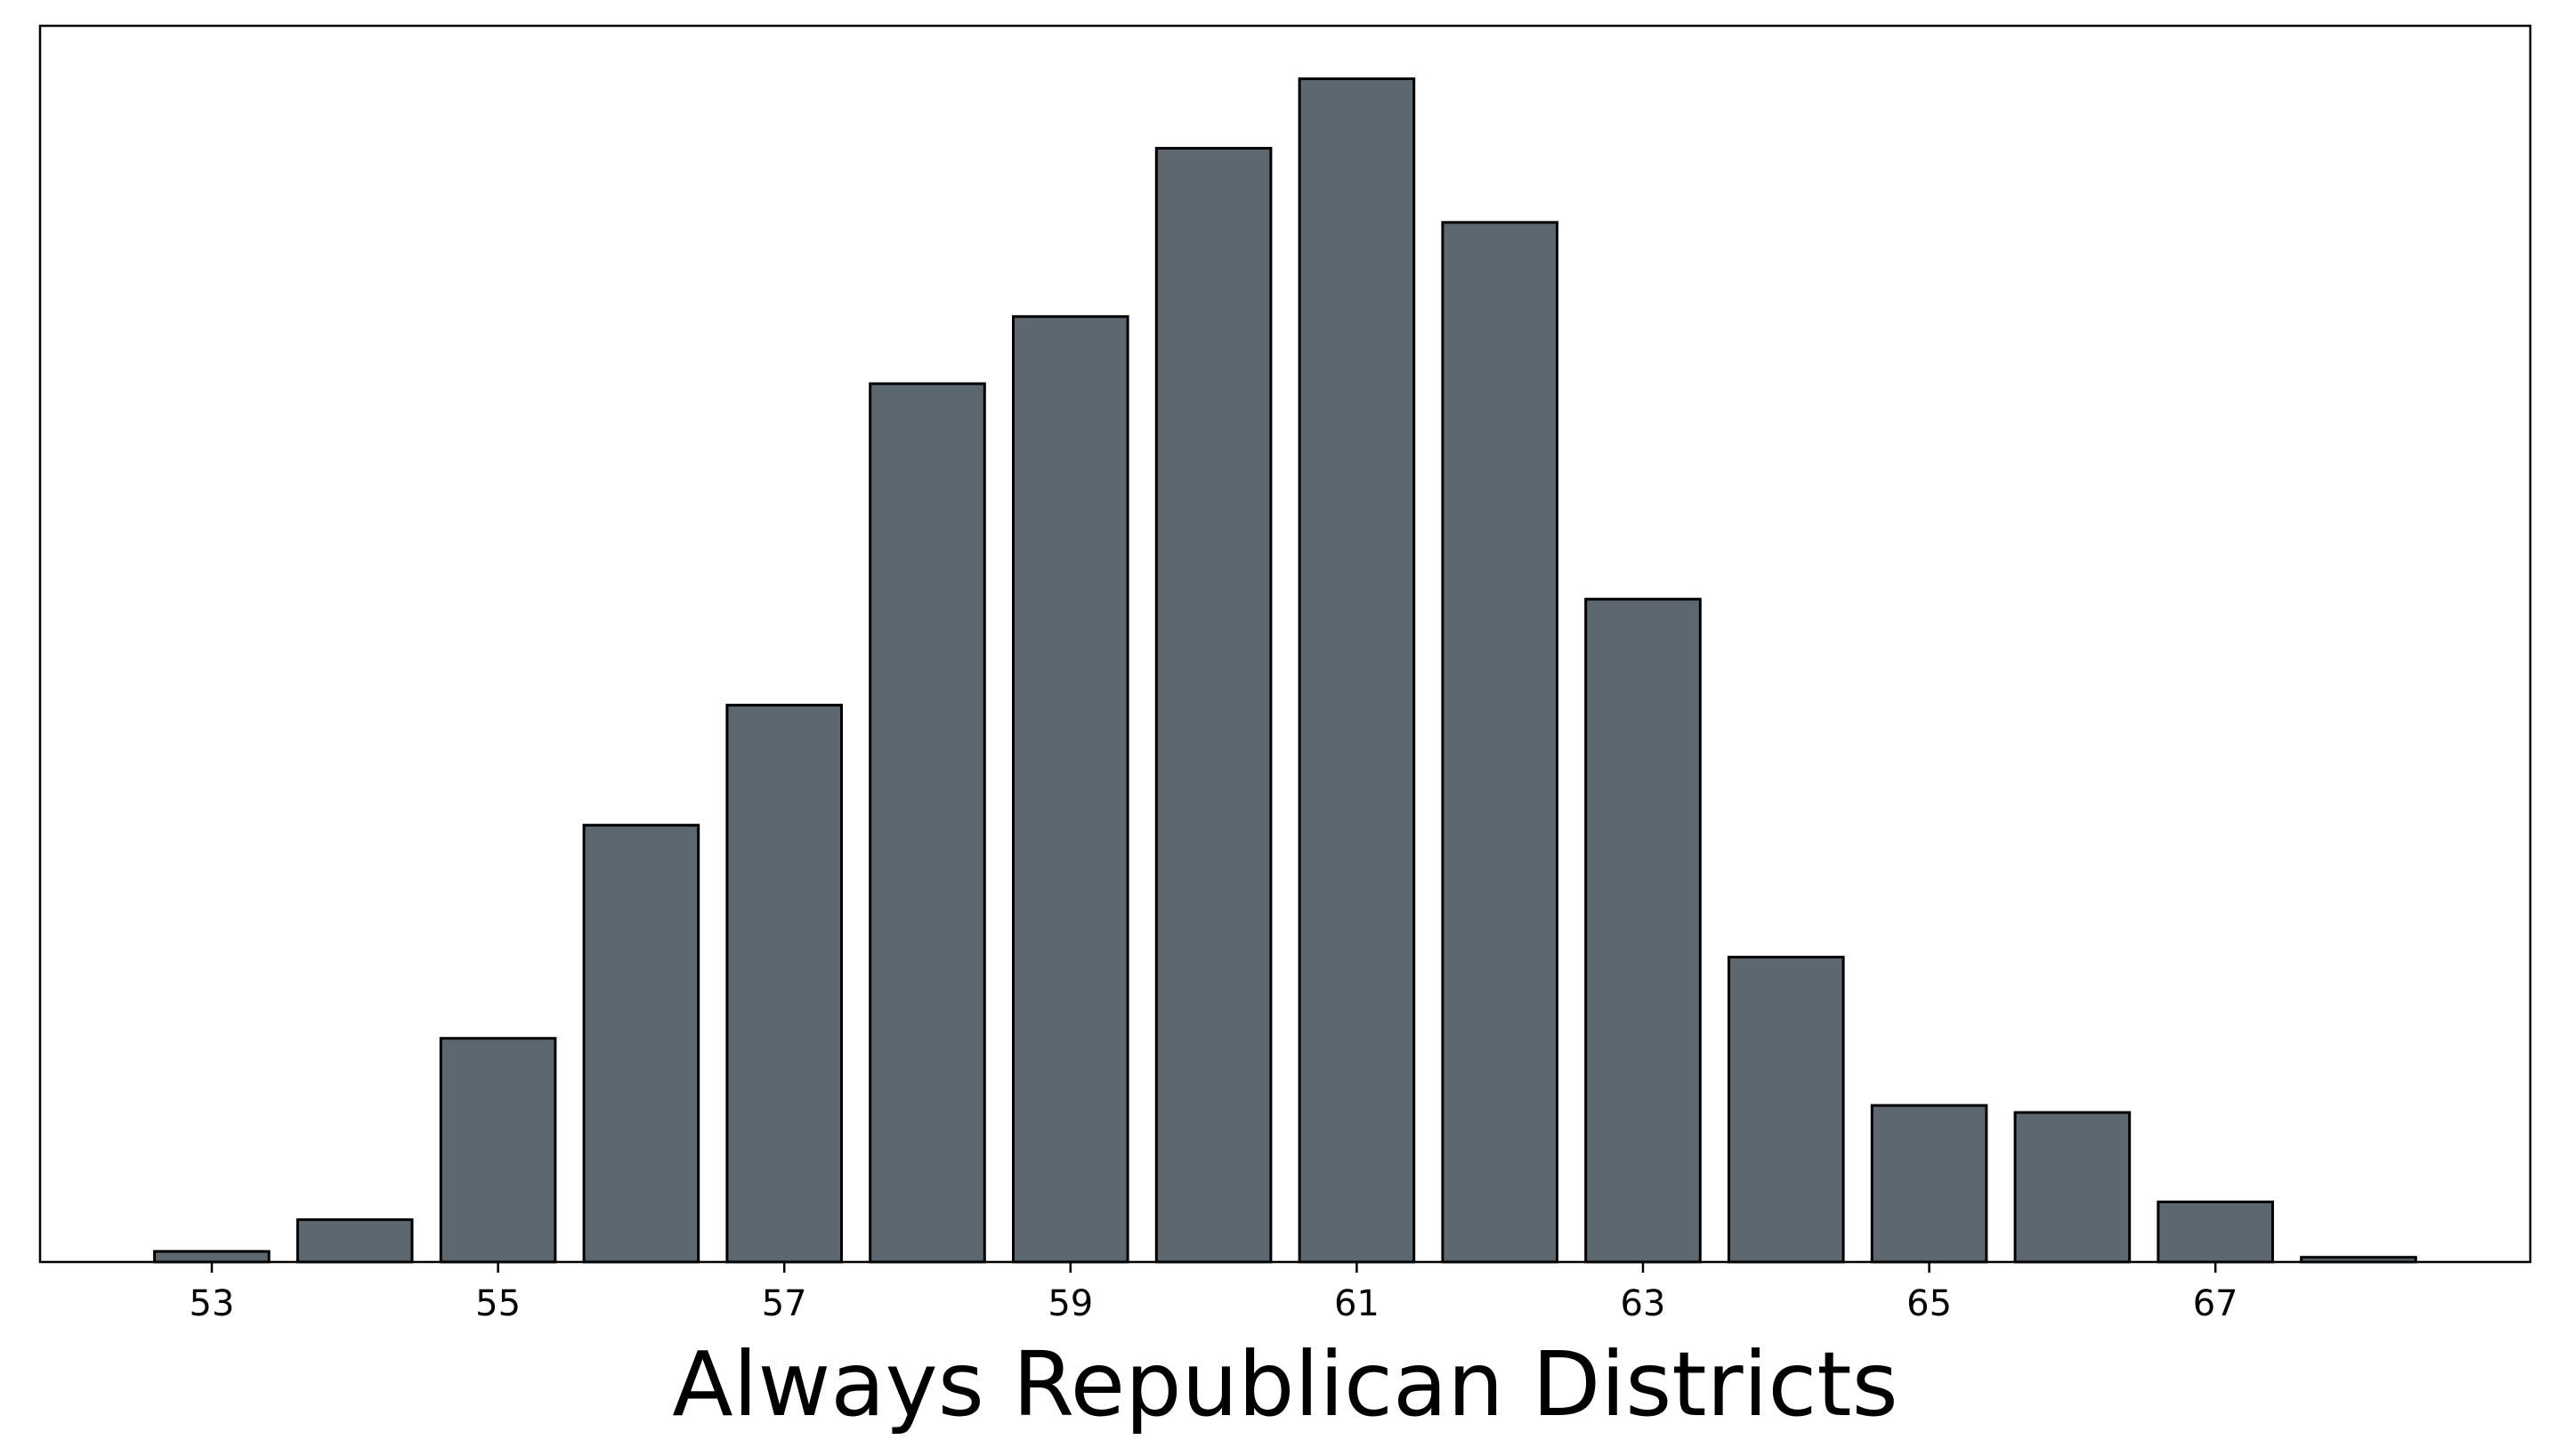 Image resolution: width=2549 pixels, height=1456 pixels. Describe the element at coordinates (212, 1303) in the screenshot. I see `x-tick-label-53: 53` at that location.